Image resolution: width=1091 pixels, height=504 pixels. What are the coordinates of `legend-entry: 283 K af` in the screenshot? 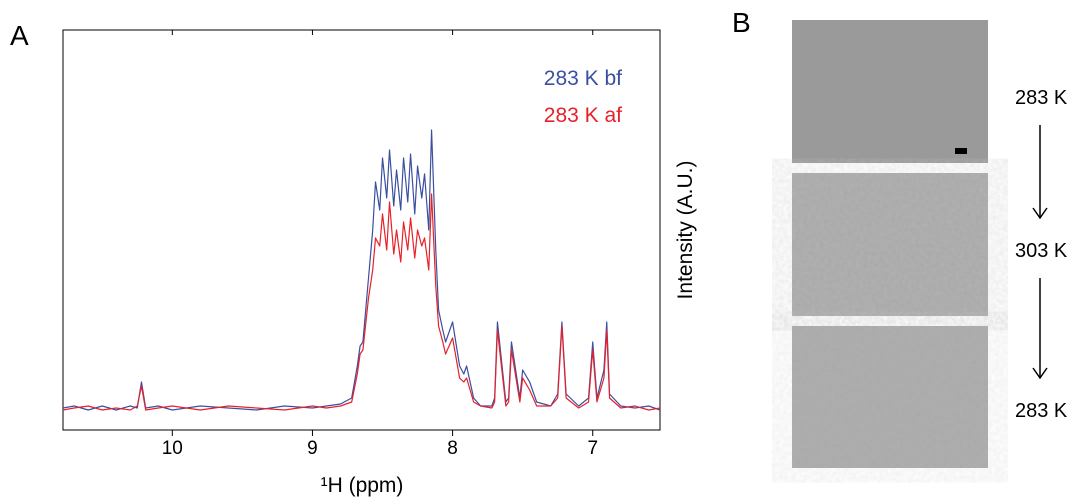 It's located at (583, 115).